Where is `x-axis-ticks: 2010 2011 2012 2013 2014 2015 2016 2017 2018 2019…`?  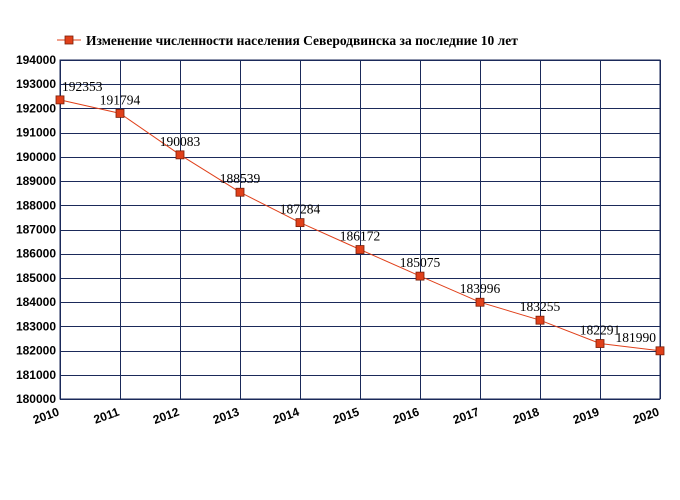 x-axis-ticks: 2010 2011 2012 2013 2014 2015 2016 2017 2018 2019… is located at coordinates (346, 416).